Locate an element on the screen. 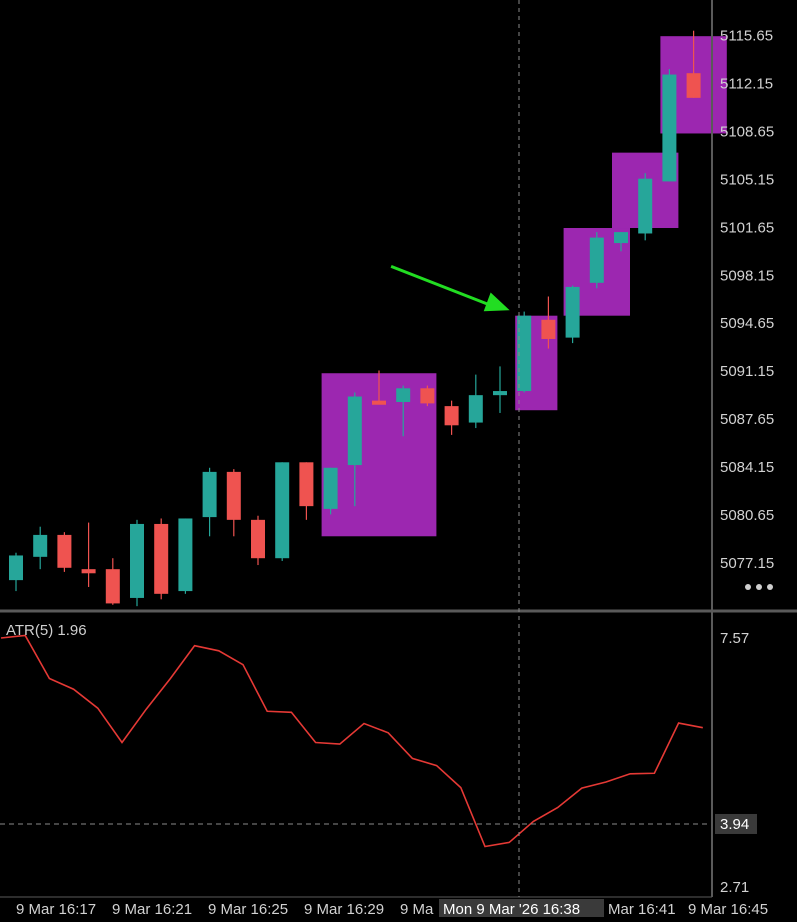  time-tick-label: 9 Mar 16:17 is located at coordinates (56, 909).